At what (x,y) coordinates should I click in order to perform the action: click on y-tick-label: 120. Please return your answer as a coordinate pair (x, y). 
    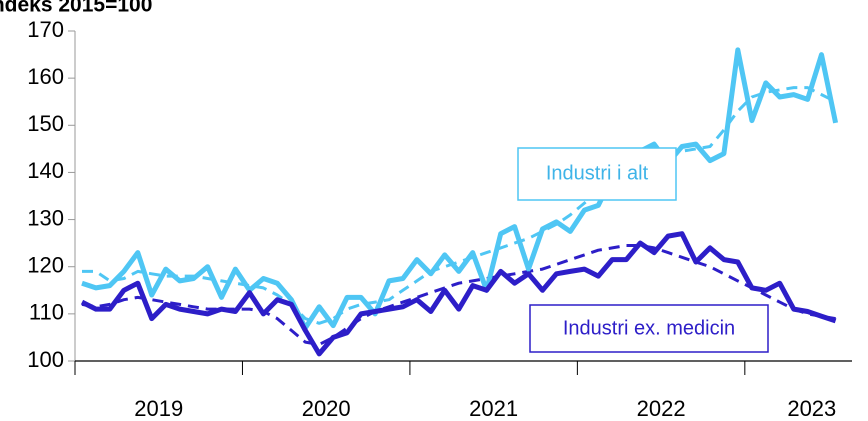
    Looking at the image, I should click on (45, 265).